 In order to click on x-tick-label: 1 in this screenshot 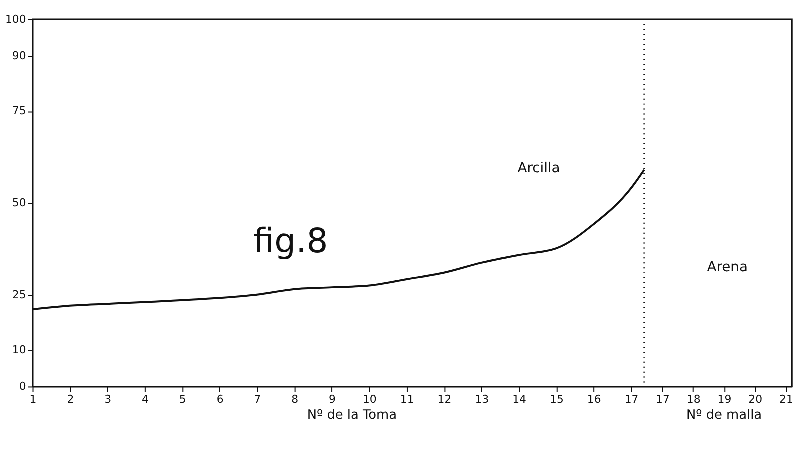, I will do `click(33, 399)`.